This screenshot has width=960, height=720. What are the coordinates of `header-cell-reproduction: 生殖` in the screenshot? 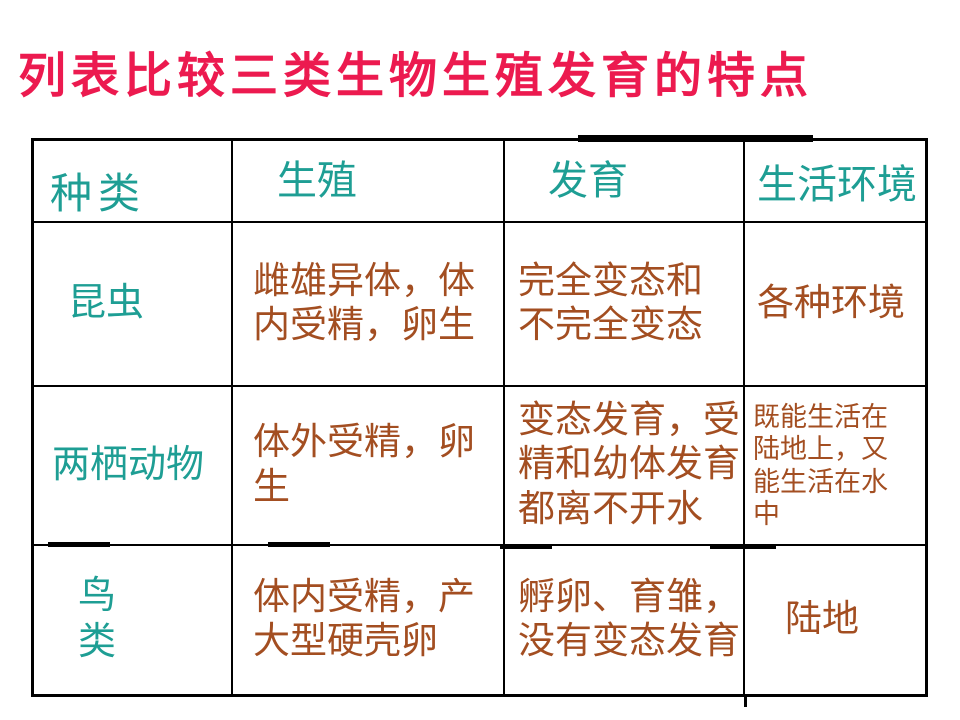 It's located at (369, 182).